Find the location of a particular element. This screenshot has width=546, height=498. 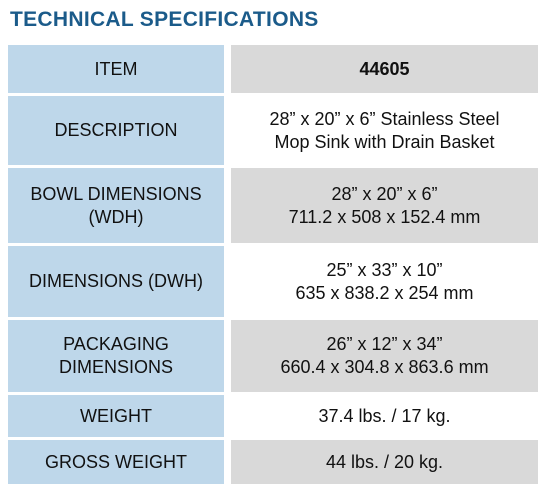

label-text: DIMENSIONS (DWH) is located at coordinates (116, 281).